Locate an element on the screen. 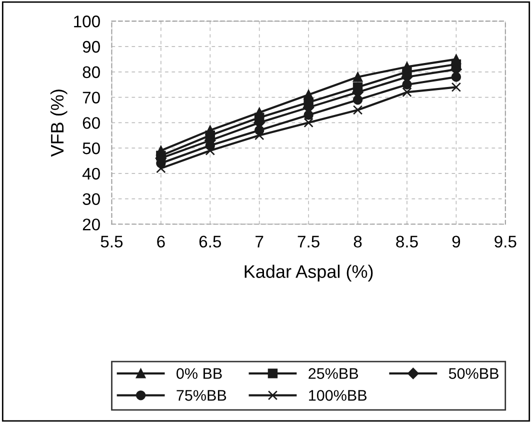  legend-label: 0% BB is located at coordinates (199, 373).